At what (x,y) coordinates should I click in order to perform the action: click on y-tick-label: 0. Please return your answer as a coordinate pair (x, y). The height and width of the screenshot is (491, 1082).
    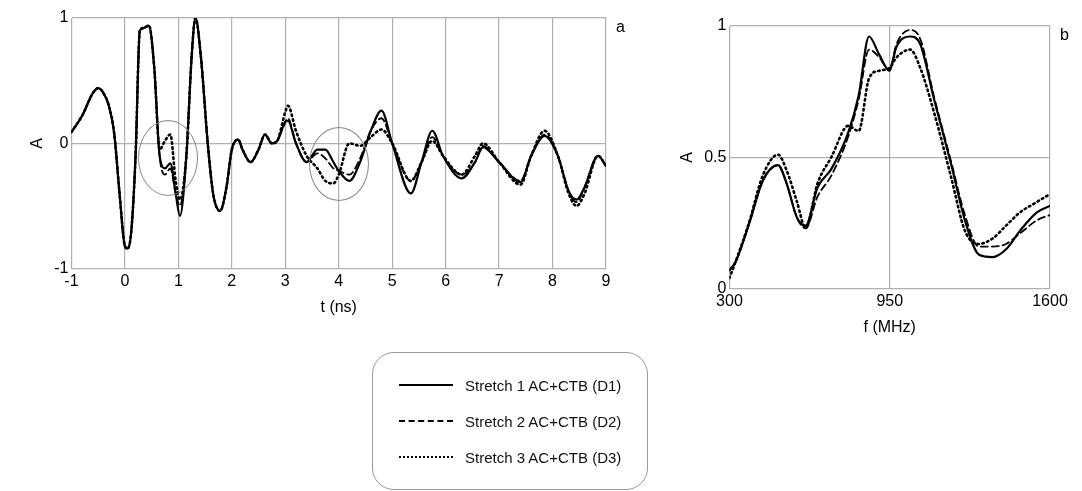
    Looking at the image, I should click on (64, 142).